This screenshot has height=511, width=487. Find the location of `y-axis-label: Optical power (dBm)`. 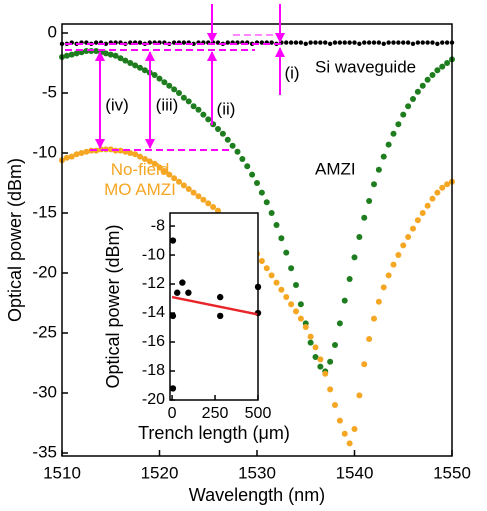

y-axis-label: Optical power (dBm) is located at coordinates (15, 240).